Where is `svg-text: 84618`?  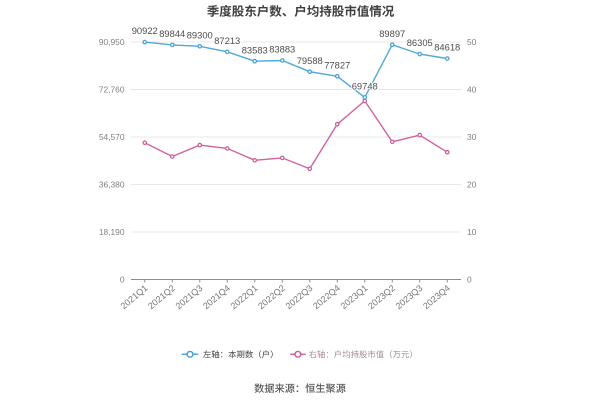 svg-text: 84618 is located at coordinates (447, 47).